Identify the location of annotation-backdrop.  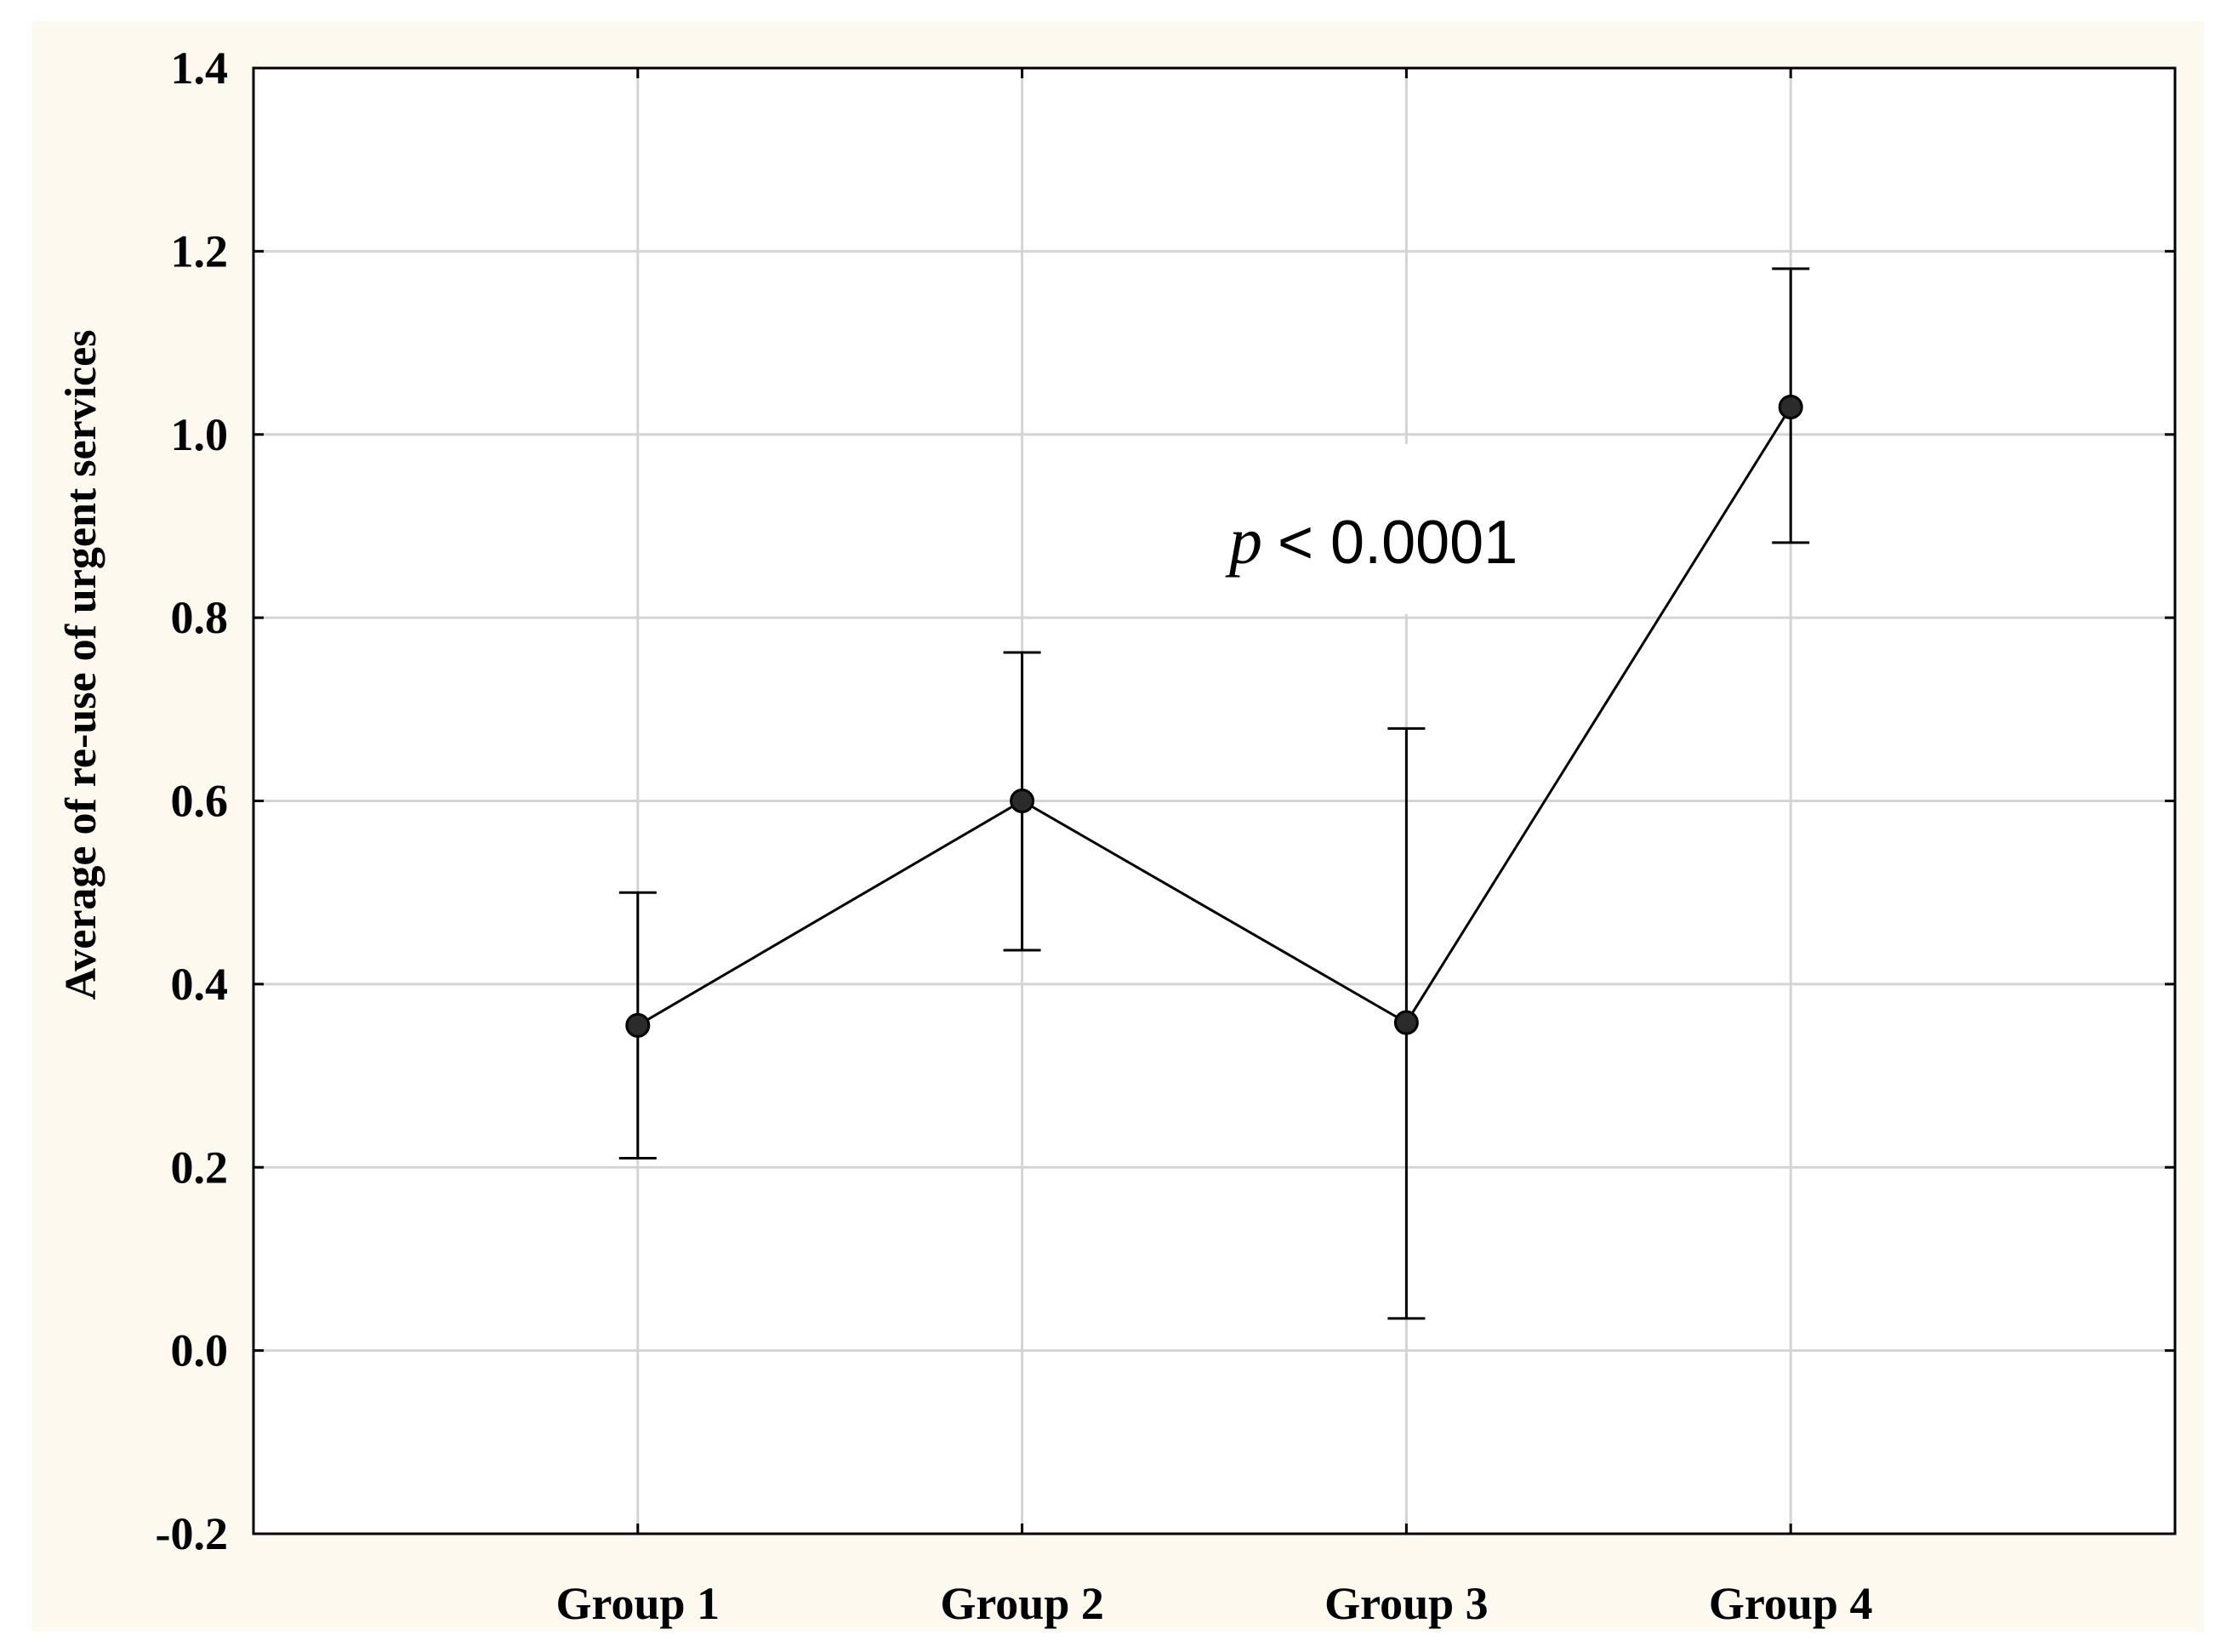
(1395, 529).